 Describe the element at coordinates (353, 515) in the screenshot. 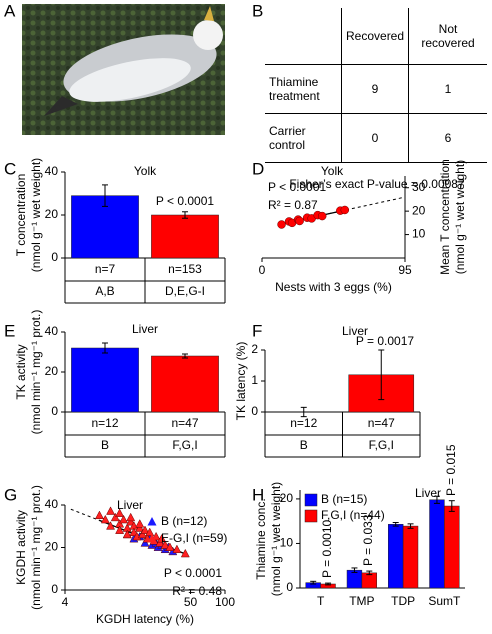

I see `legend-label: F,G,I (n=44)` at that location.